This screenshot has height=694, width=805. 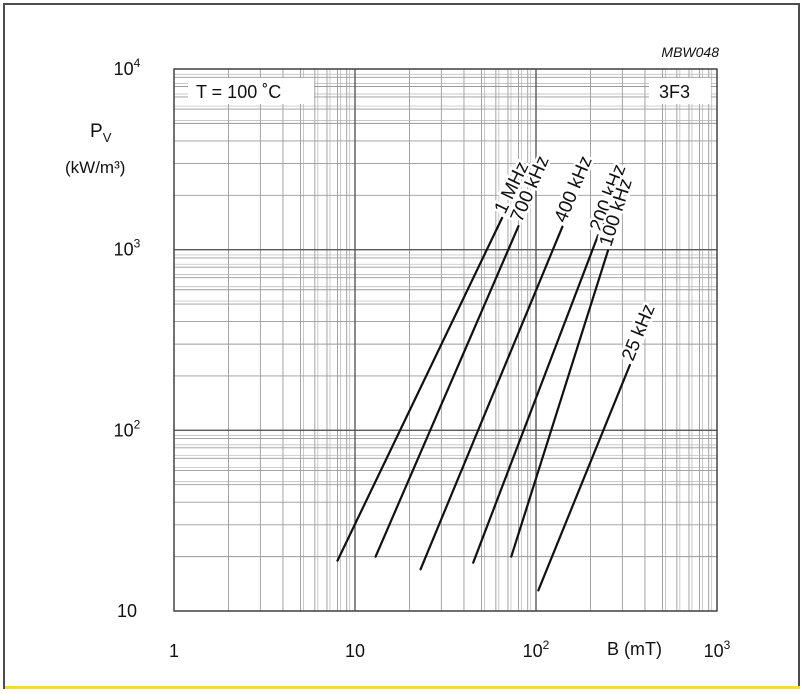 I want to click on y-tick-label: 10³, so click(x=127, y=248).